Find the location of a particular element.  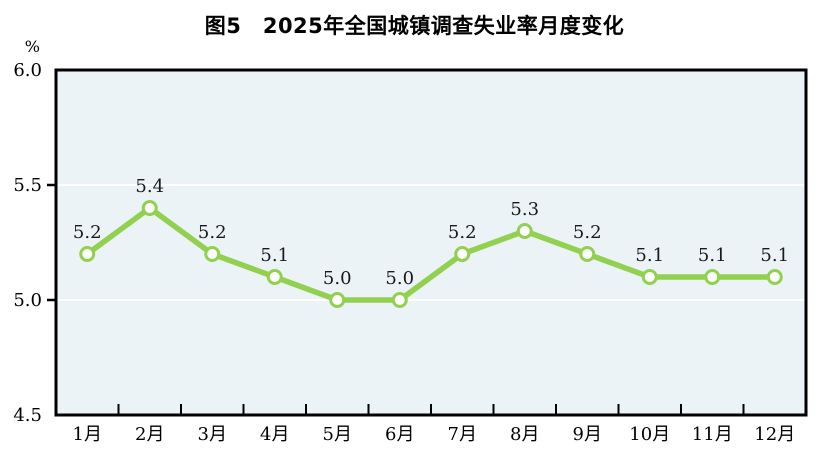

x-axis-label: 12月 is located at coordinates (774, 434).